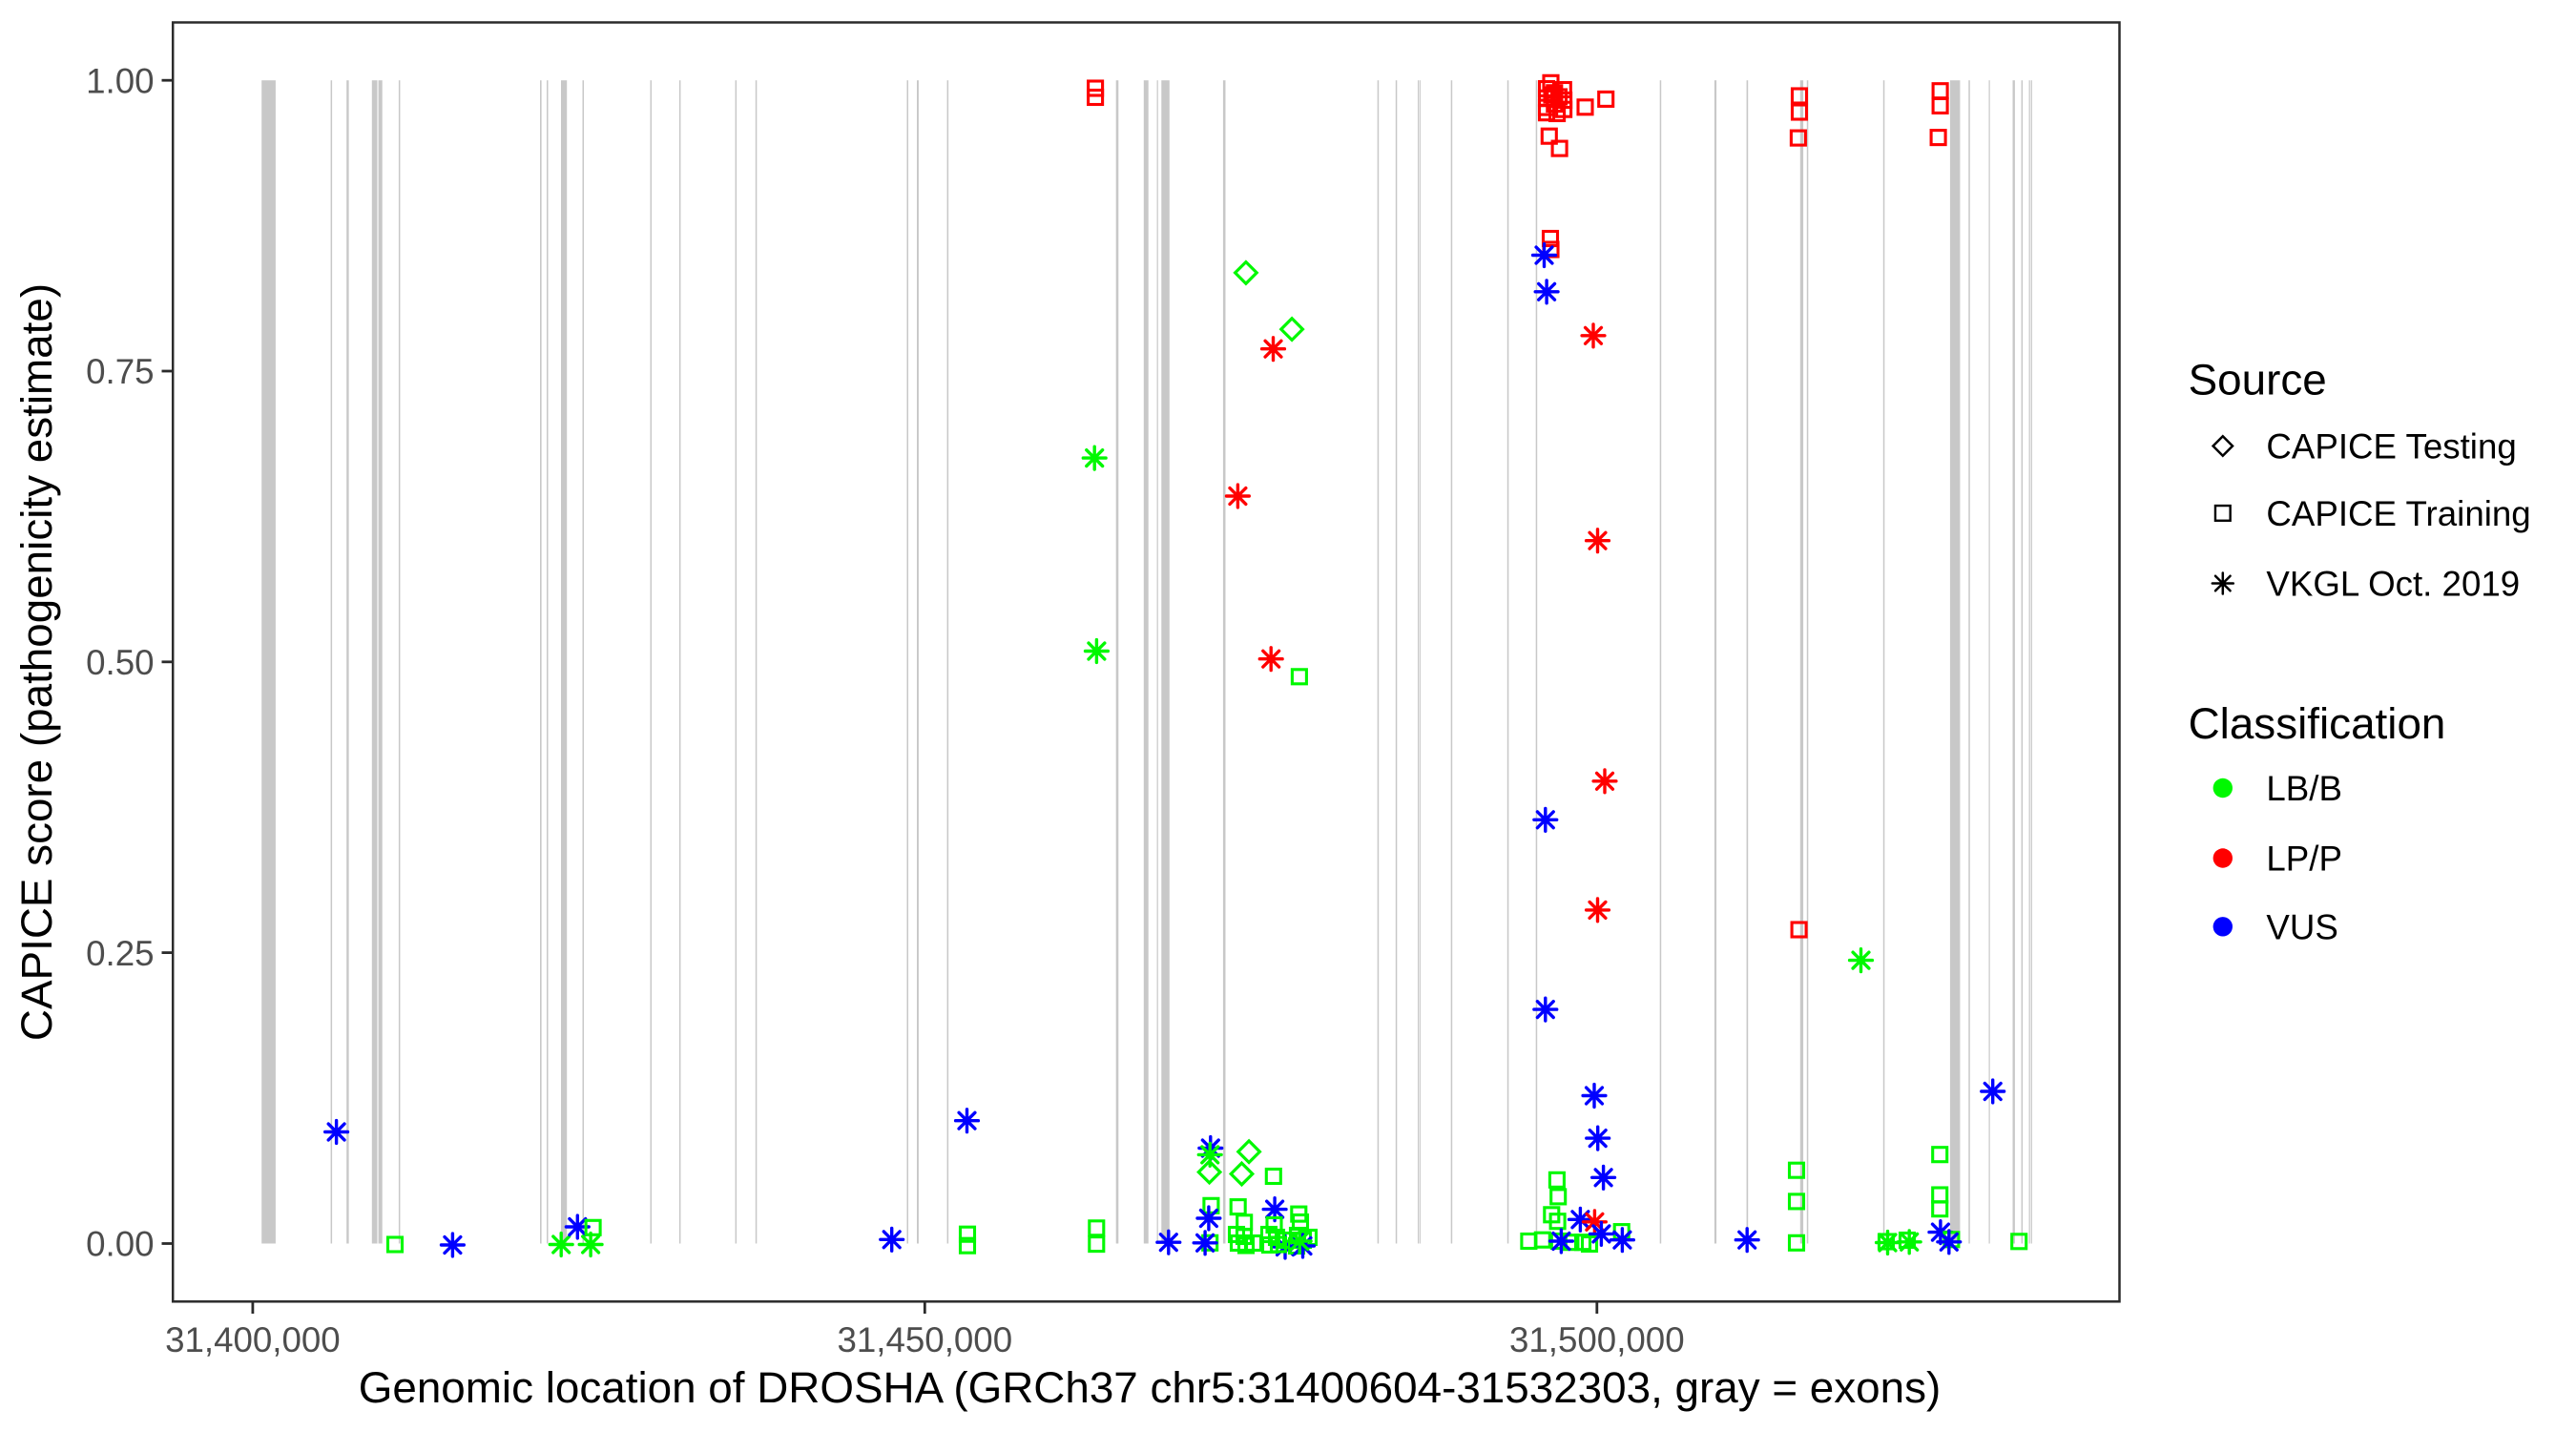 This screenshot has height=1431, width=2576. I want to click on svg-text: 0.50, so click(120, 662).